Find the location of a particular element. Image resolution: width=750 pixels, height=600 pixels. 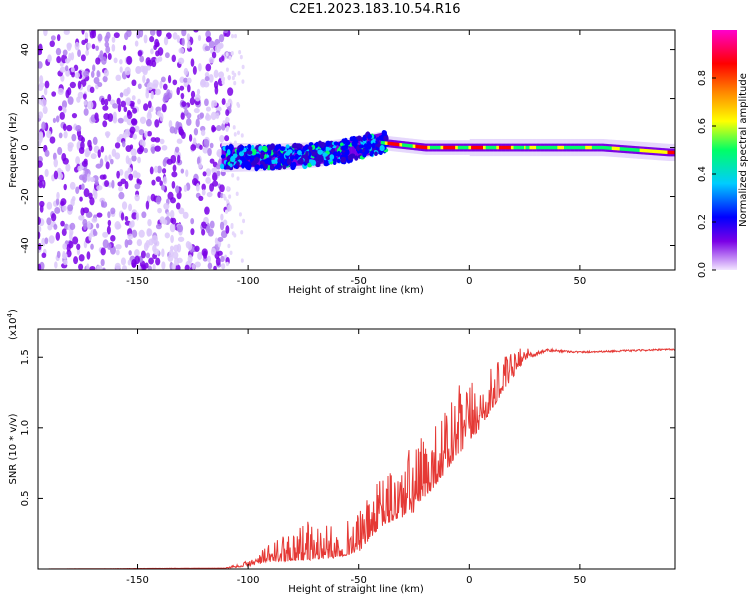

x-tick-label: -100 is located at coordinates (248, 281).